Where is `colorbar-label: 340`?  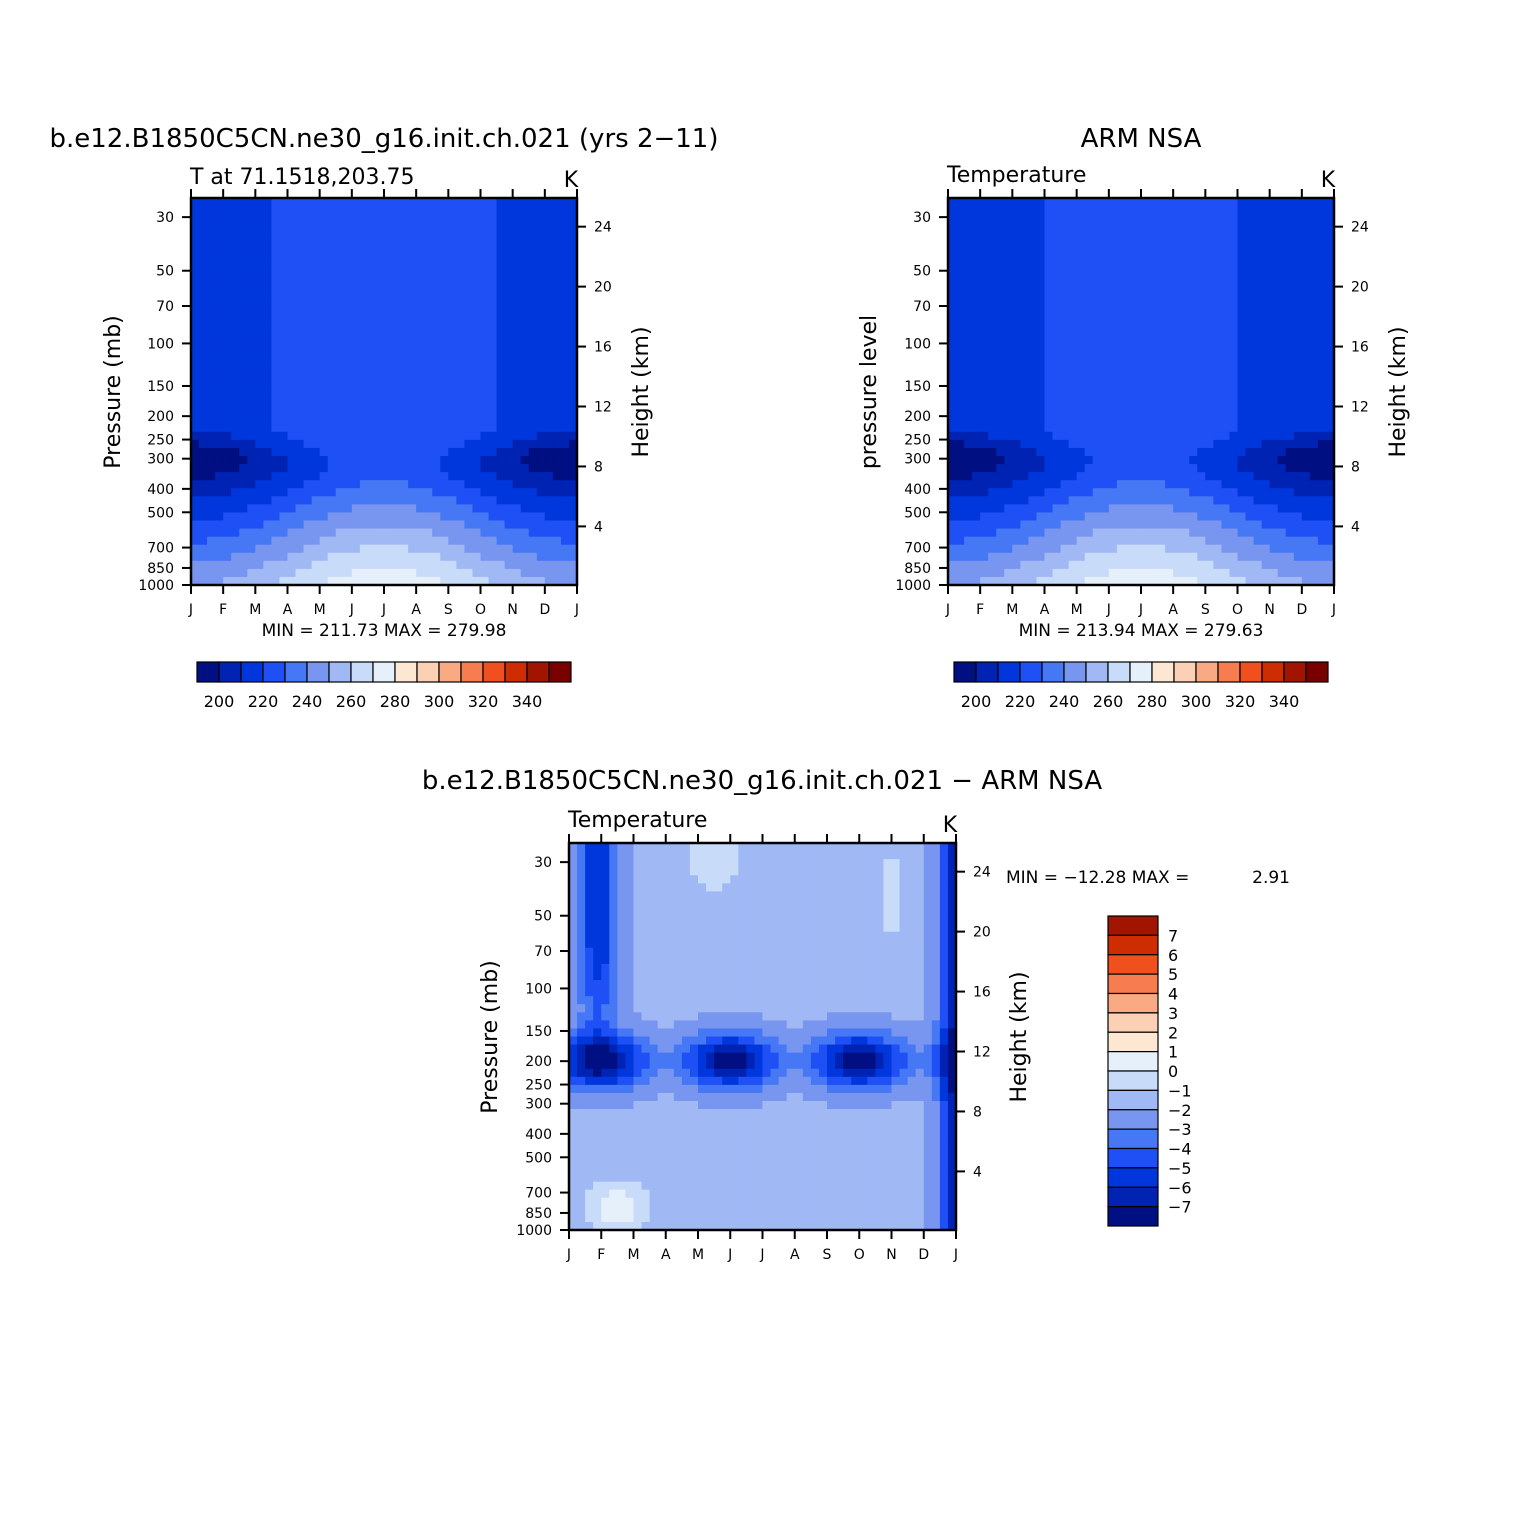
colorbar-label: 340 is located at coordinates (527, 701).